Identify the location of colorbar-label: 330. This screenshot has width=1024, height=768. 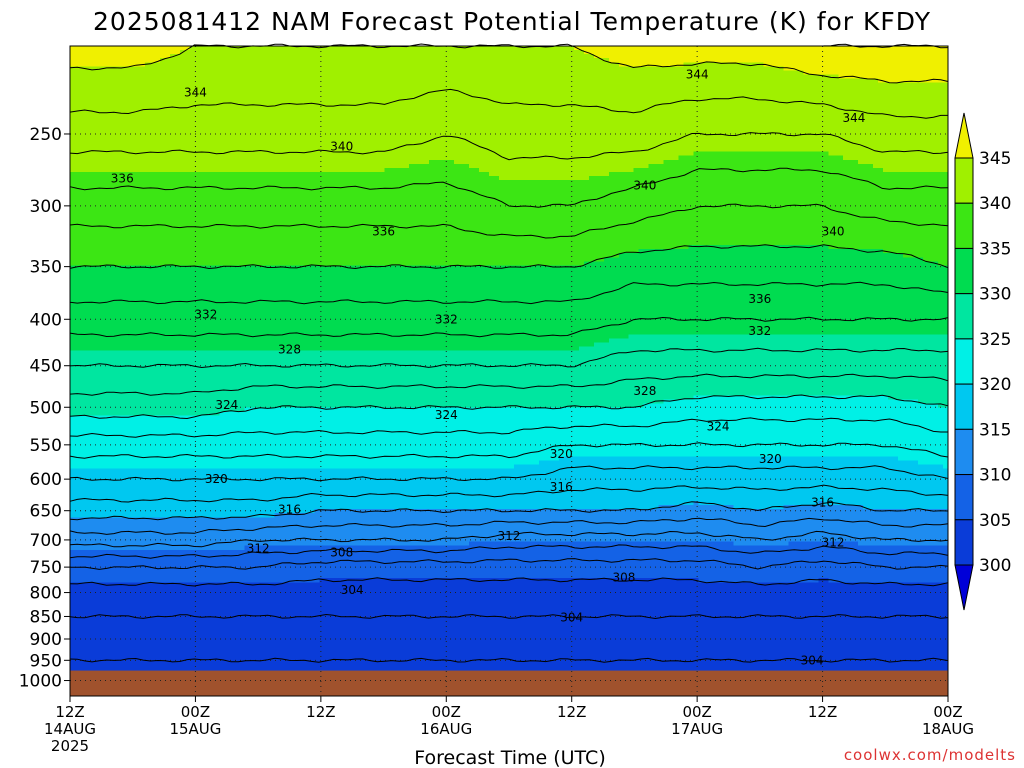
(995, 295).